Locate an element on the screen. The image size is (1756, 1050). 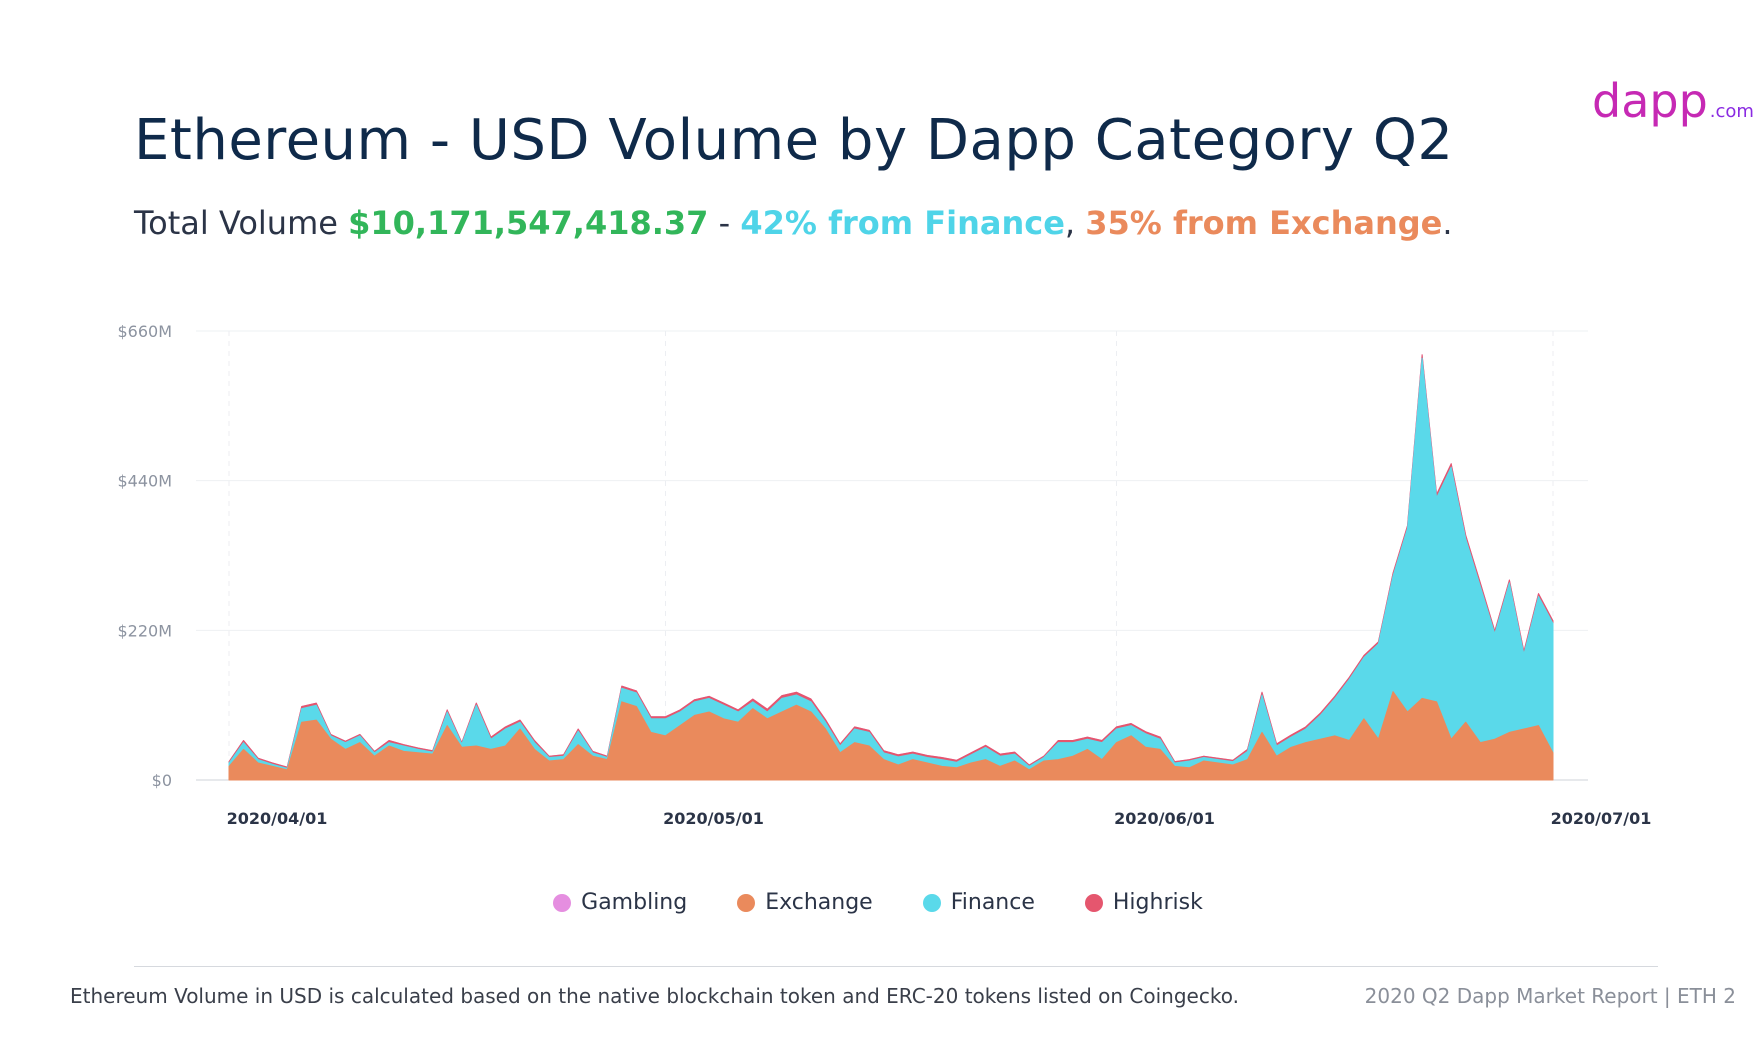
legend-dot-finance is located at coordinates (931, 902).